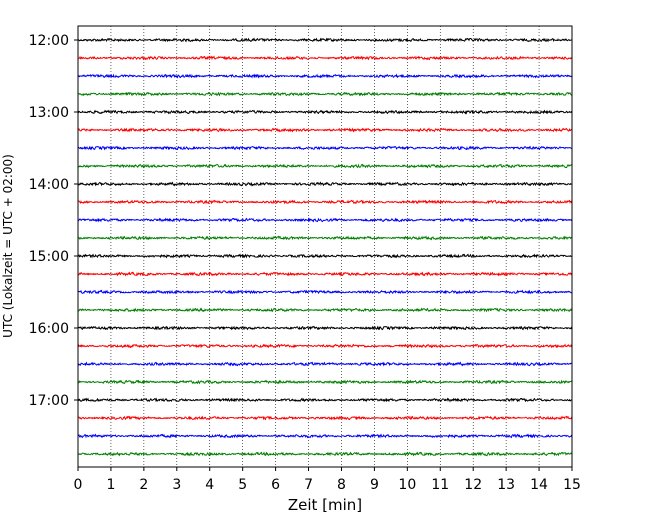  Describe the element at coordinates (308, 485) in the screenshot. I see `x-tick-label-7: 7` at that location.